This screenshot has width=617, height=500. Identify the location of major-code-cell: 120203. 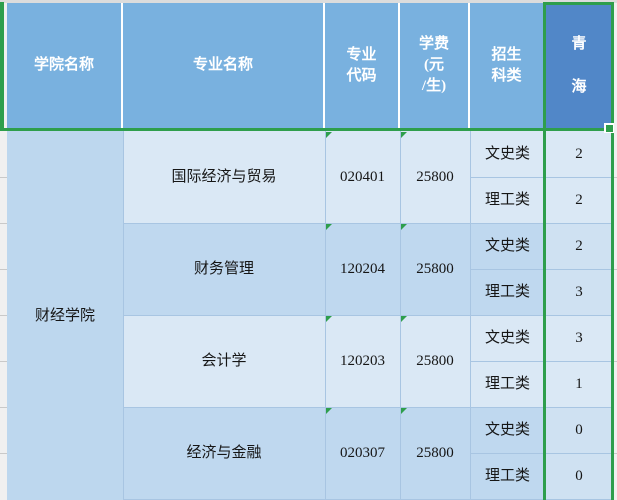
(362, 361).